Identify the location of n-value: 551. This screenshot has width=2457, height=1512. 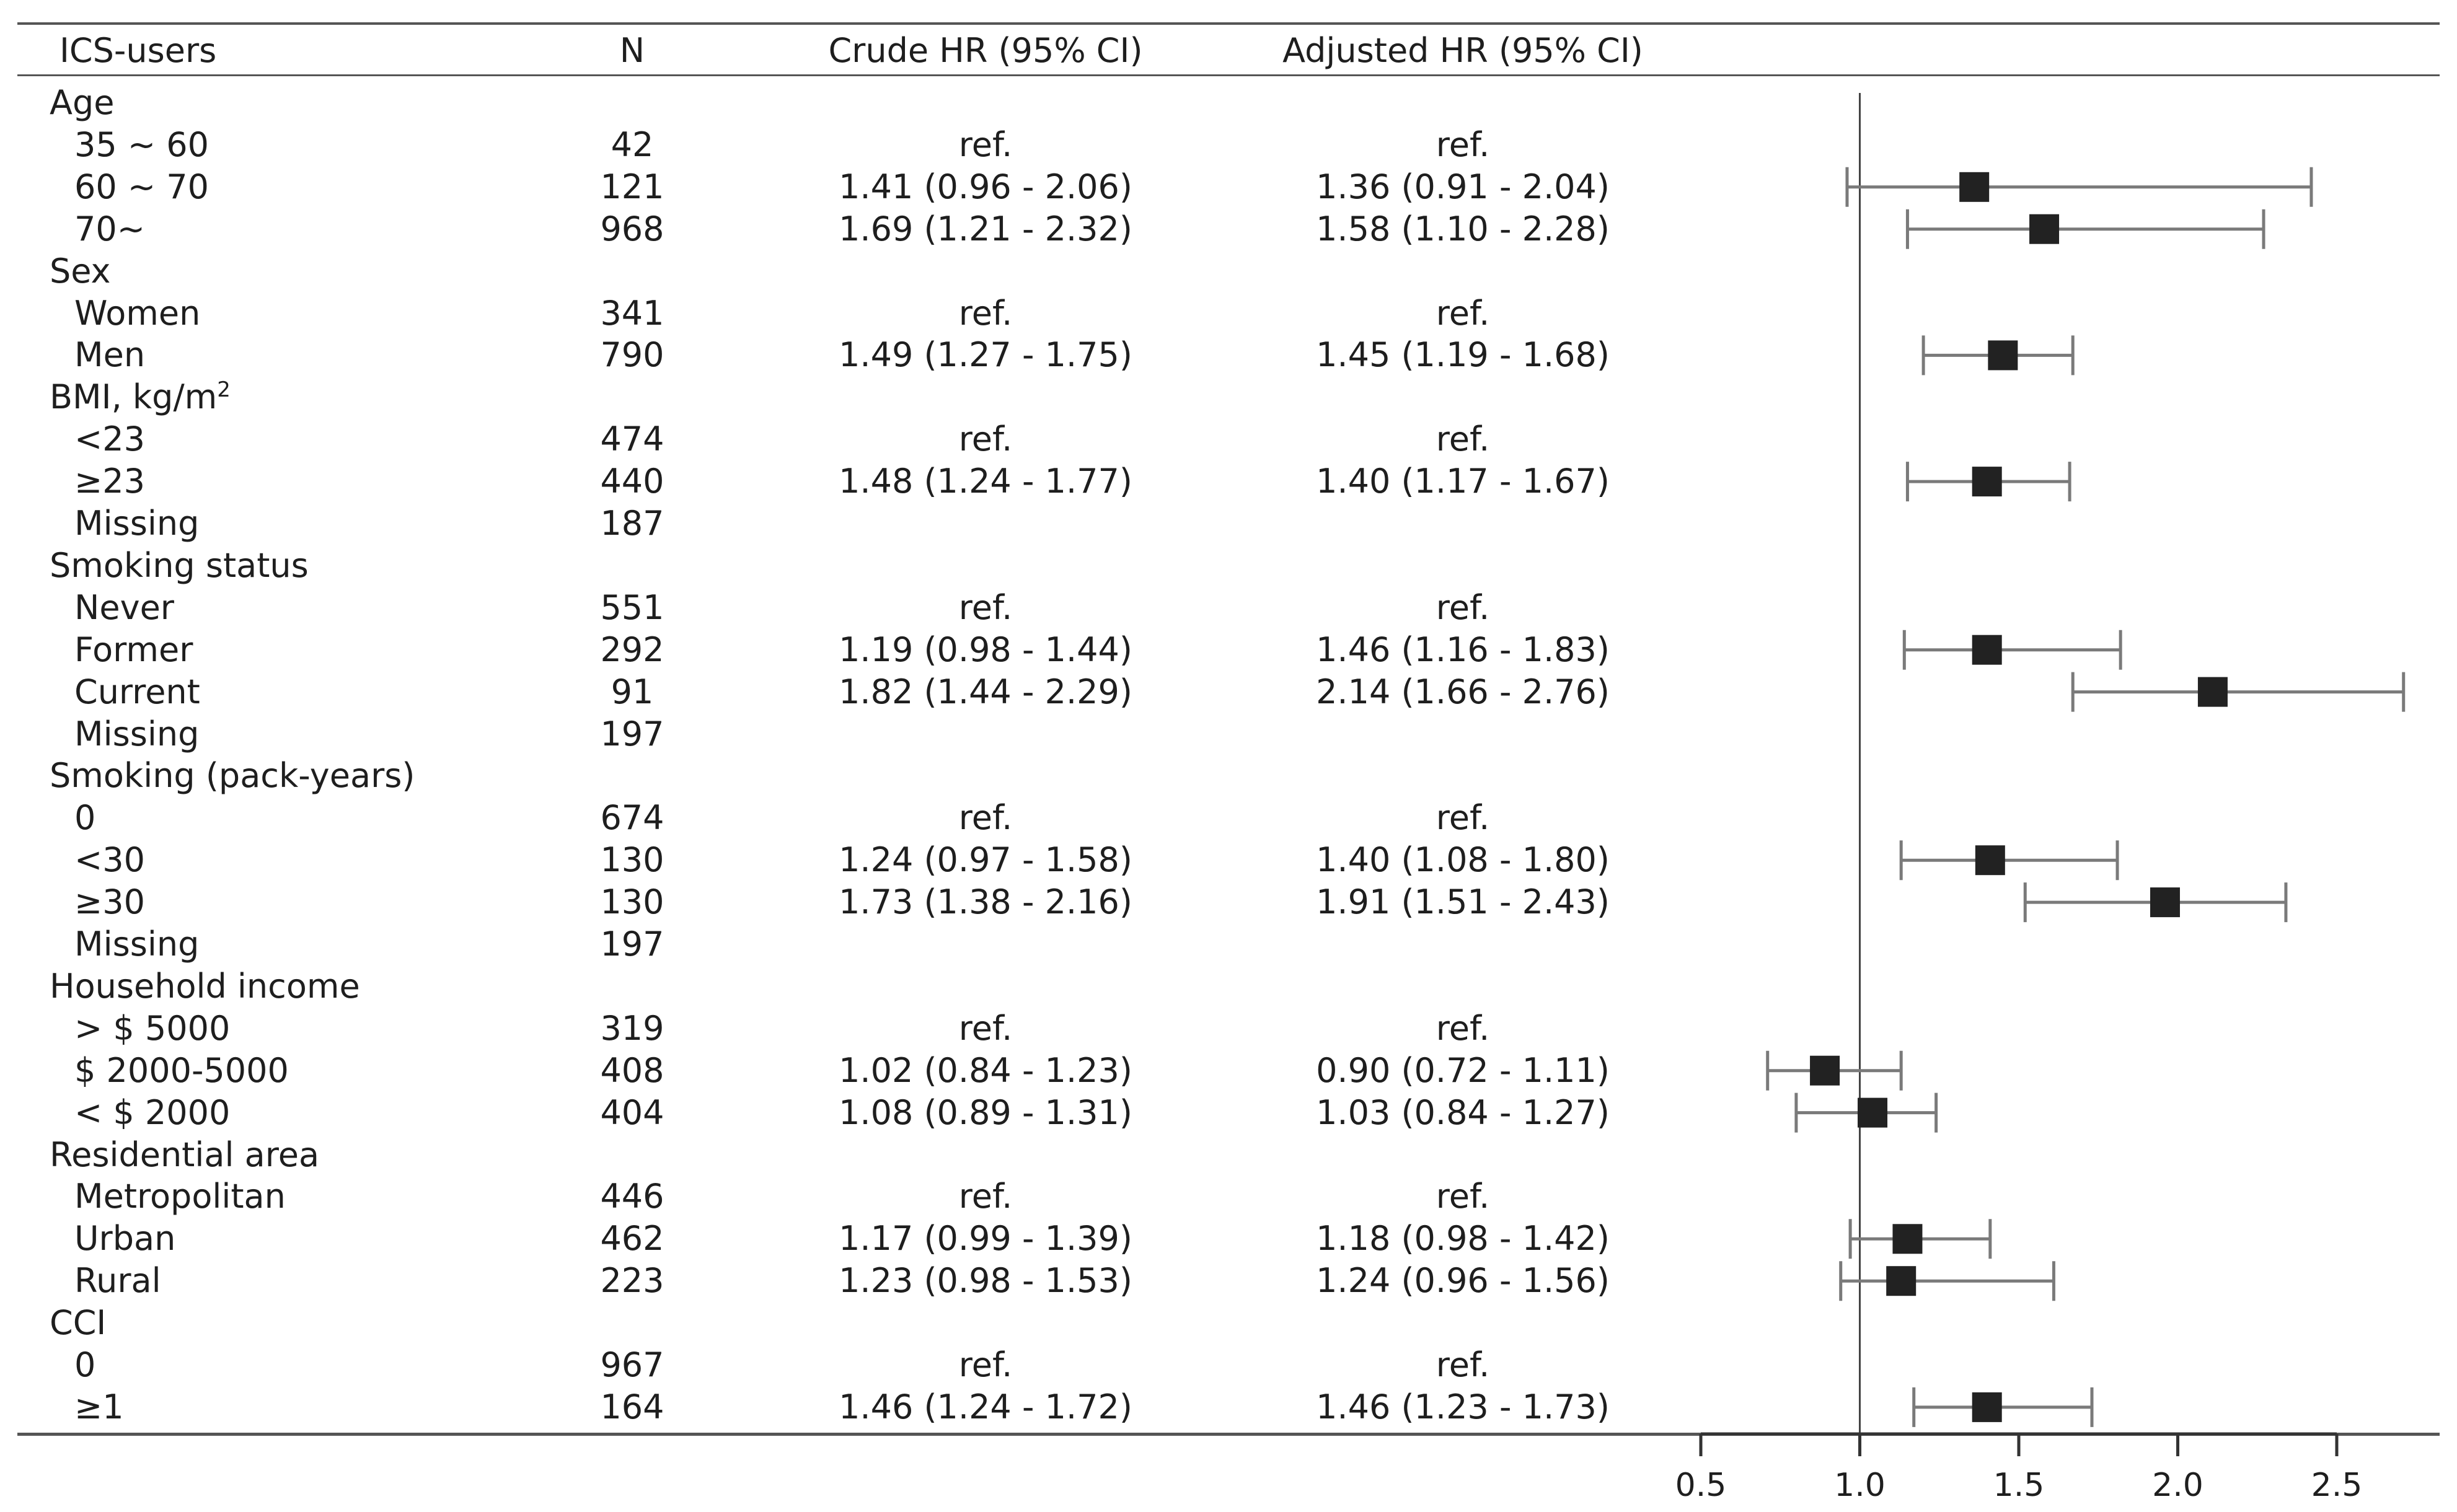
(632, 607).